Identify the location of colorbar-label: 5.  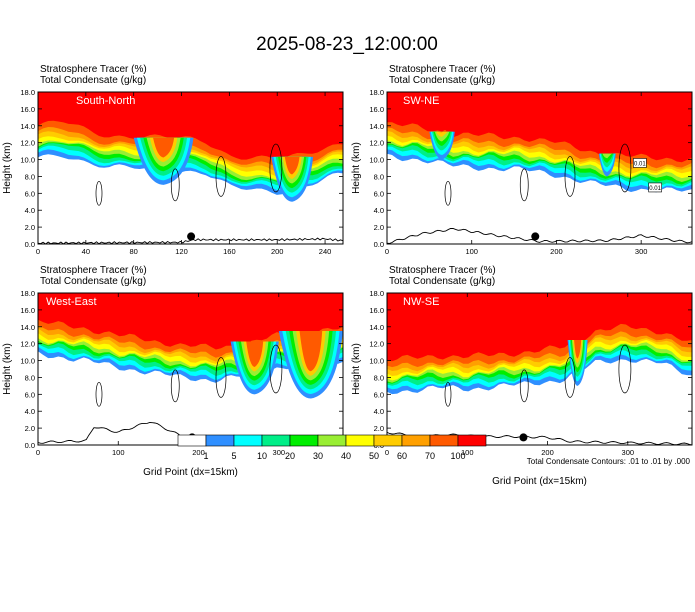
(233, 456).